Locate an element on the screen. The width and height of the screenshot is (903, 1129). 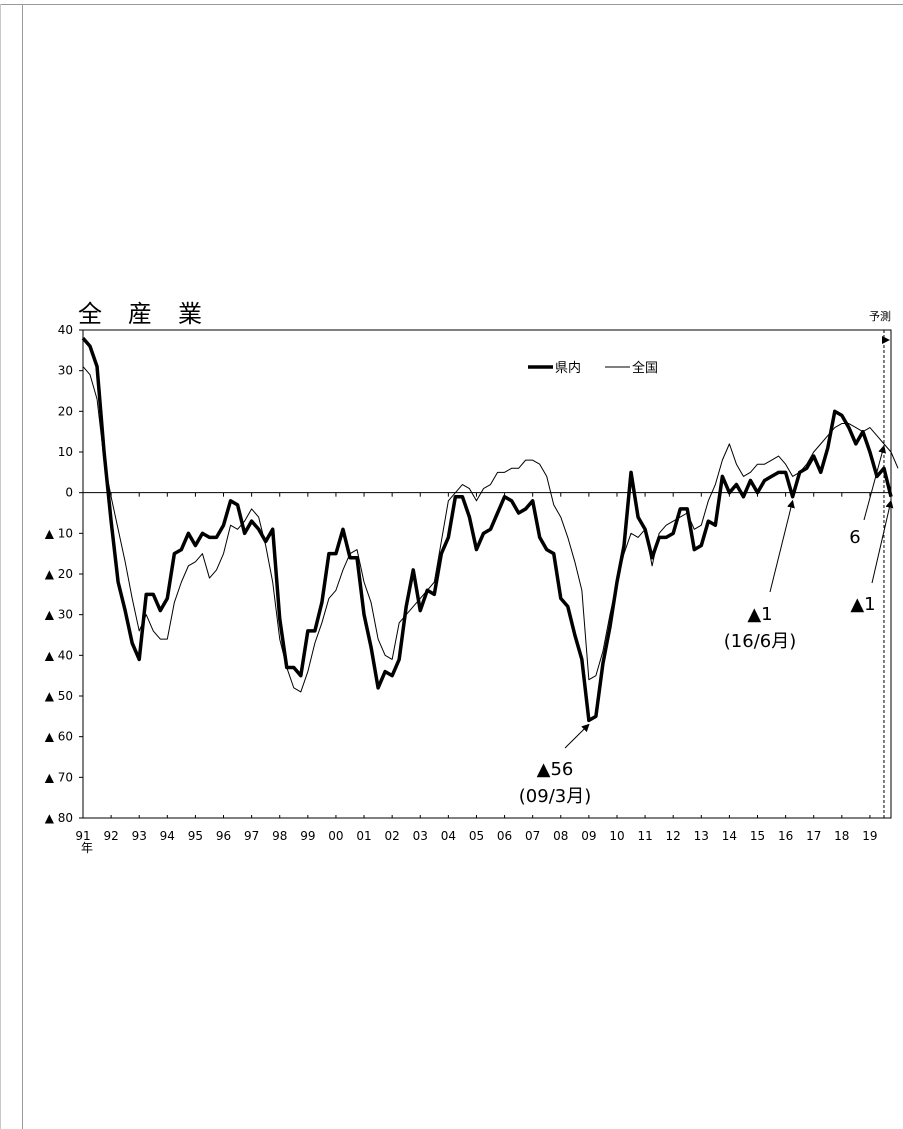
y-tick-label: ▲ 70 is located at coordinates (59, 777).